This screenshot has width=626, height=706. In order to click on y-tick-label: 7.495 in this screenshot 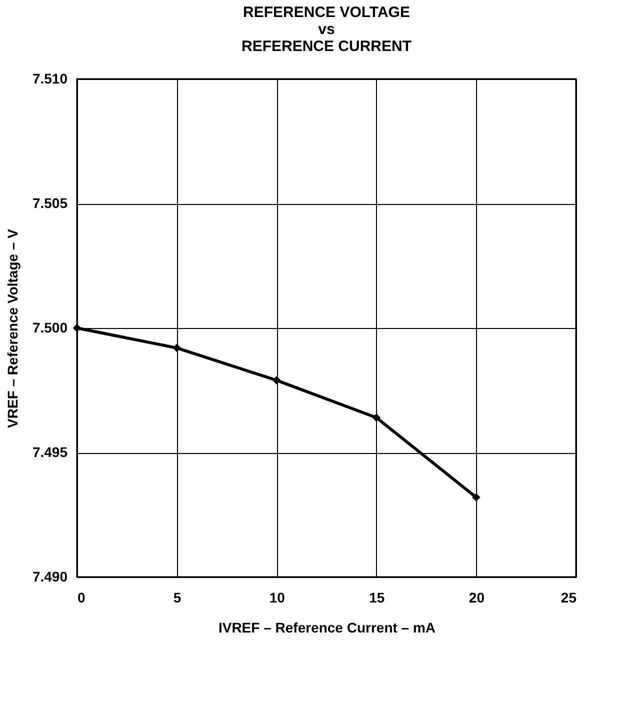, I will do `click(50, 452)`.